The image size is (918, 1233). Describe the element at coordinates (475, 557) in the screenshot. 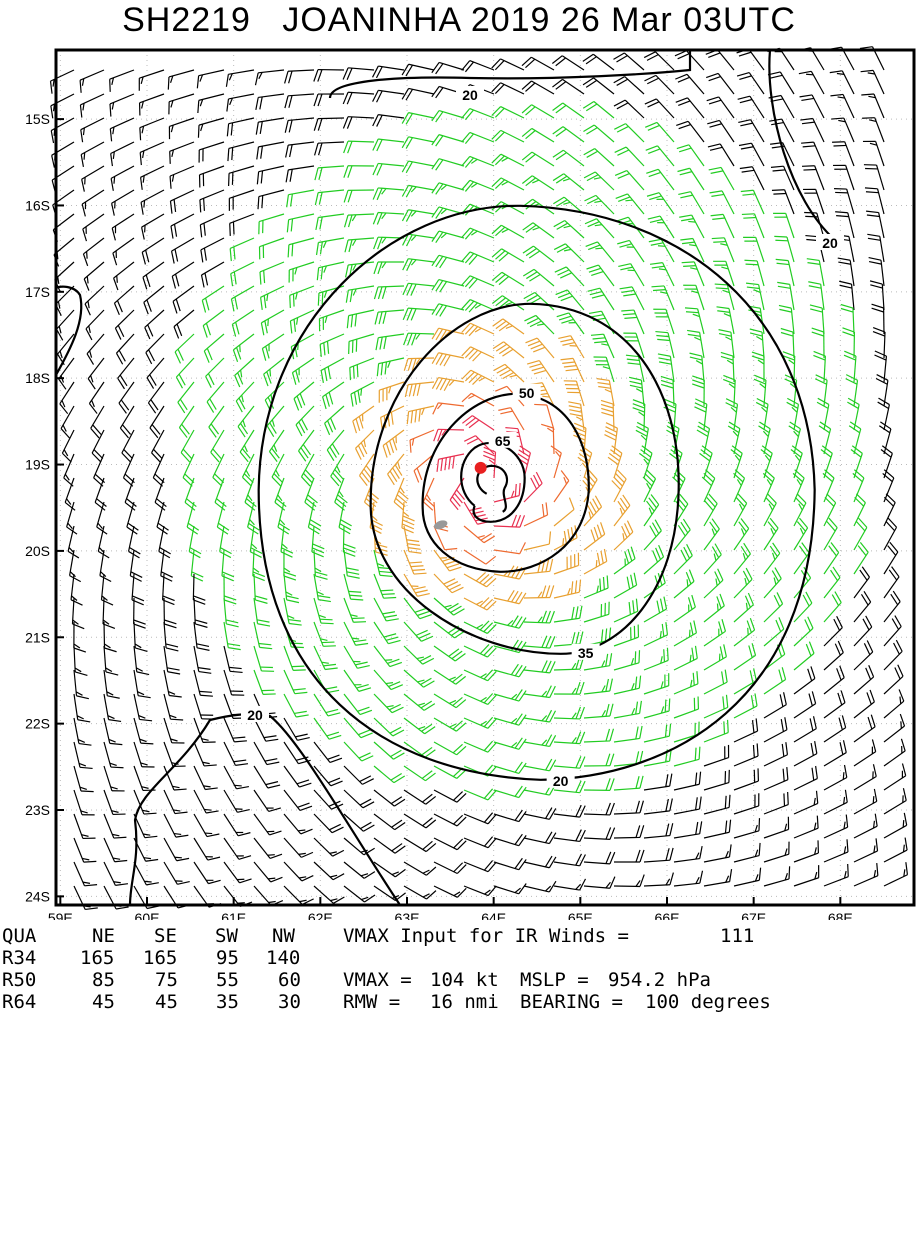

I see `barb-staff` at that location.